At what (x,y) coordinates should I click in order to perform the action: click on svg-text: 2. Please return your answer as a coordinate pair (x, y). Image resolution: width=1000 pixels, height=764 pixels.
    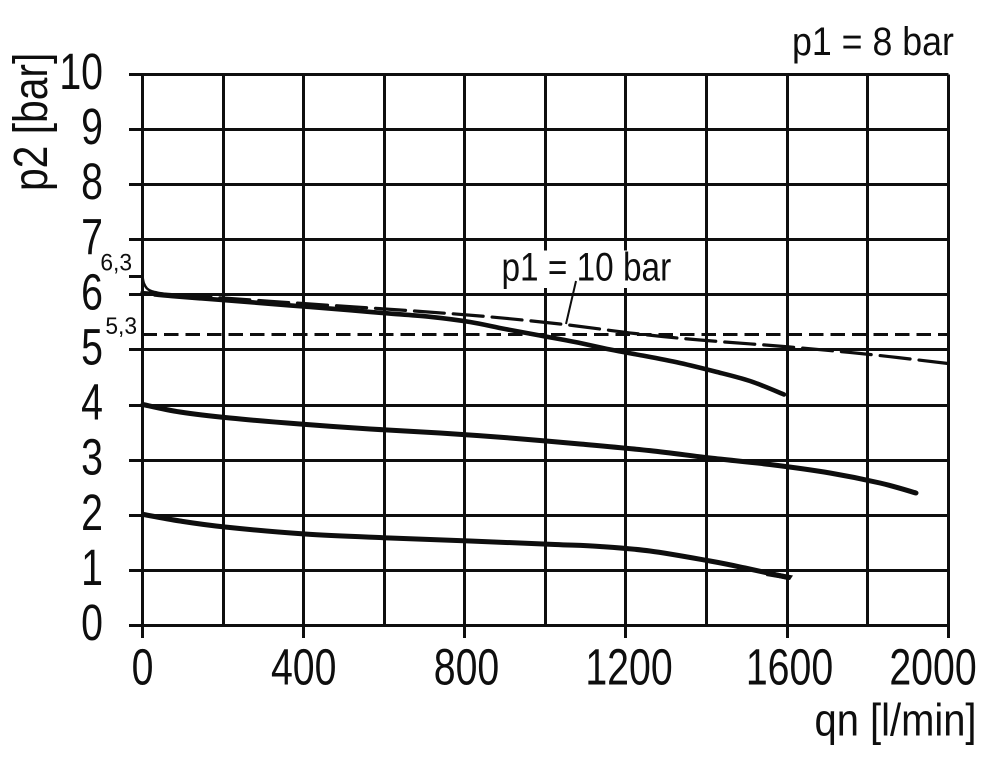
    Looking at the image, I should click on (92, 512).